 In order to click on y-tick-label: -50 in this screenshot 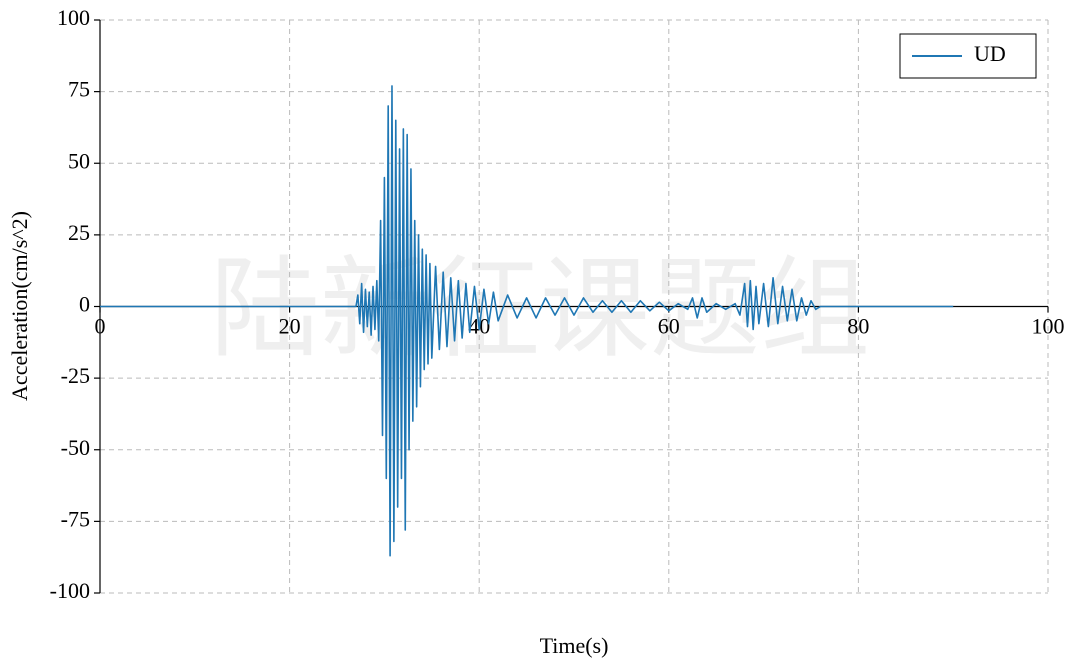, I will do `click(75, 447)`.